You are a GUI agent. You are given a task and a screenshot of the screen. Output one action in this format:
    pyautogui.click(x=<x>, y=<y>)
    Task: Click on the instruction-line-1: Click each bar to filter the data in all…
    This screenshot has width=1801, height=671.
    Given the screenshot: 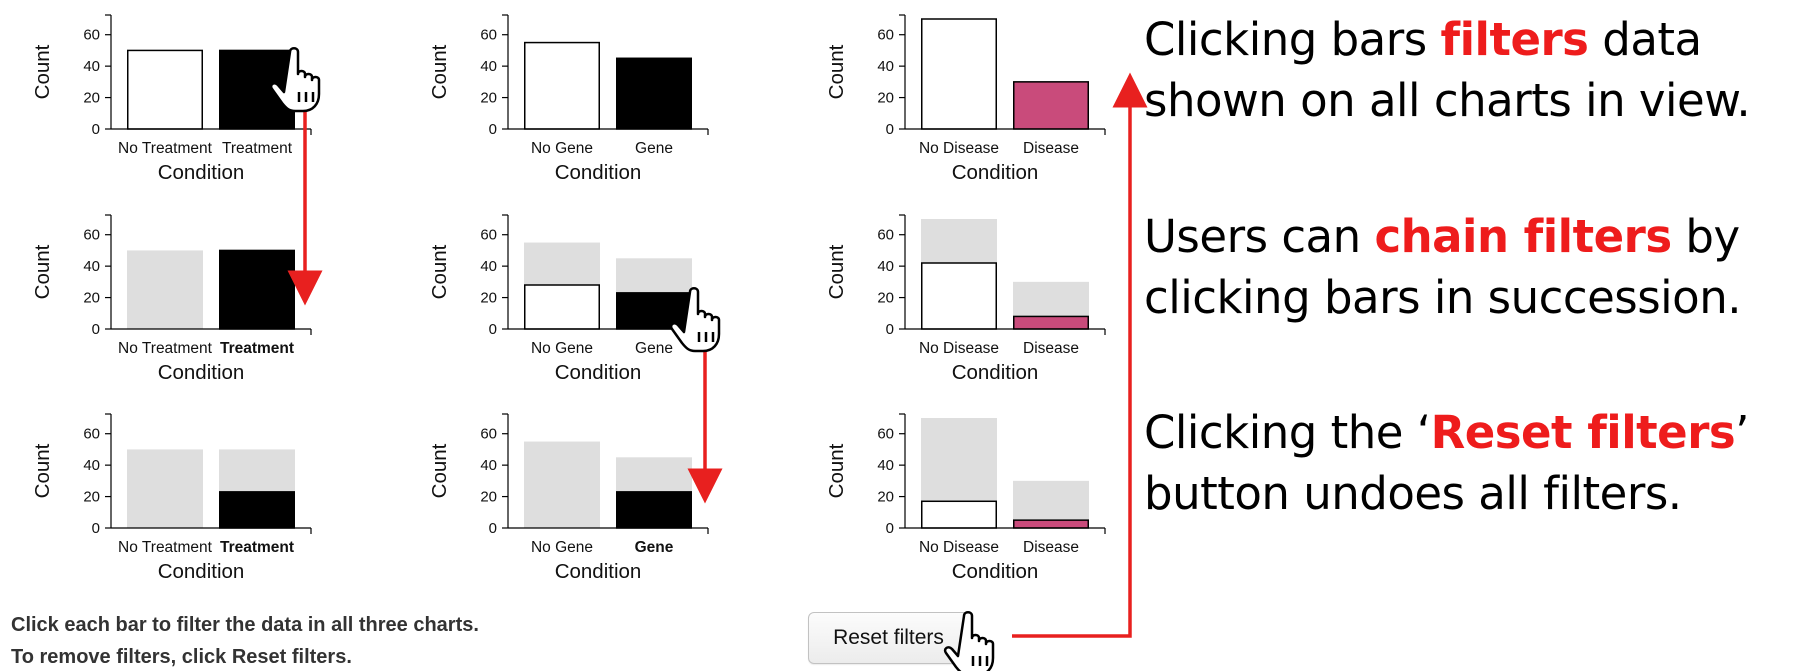 What is the action you would take?
    pyautogui.click(x=245, y=625)
    